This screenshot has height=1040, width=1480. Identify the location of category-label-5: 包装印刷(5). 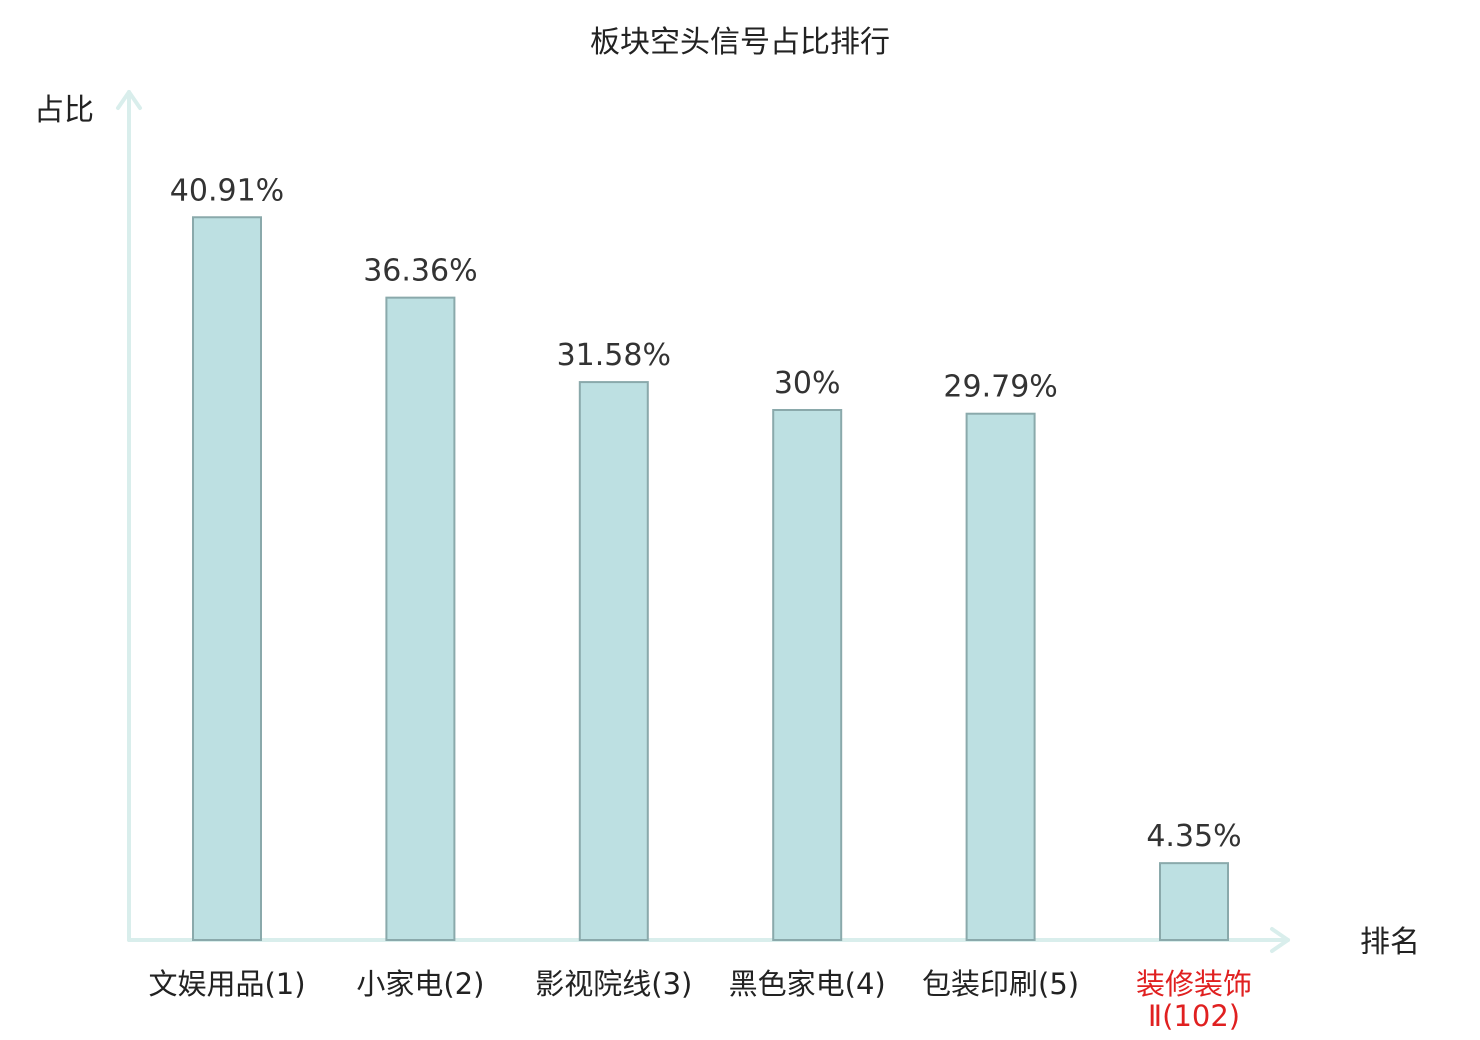
(1000, 984).